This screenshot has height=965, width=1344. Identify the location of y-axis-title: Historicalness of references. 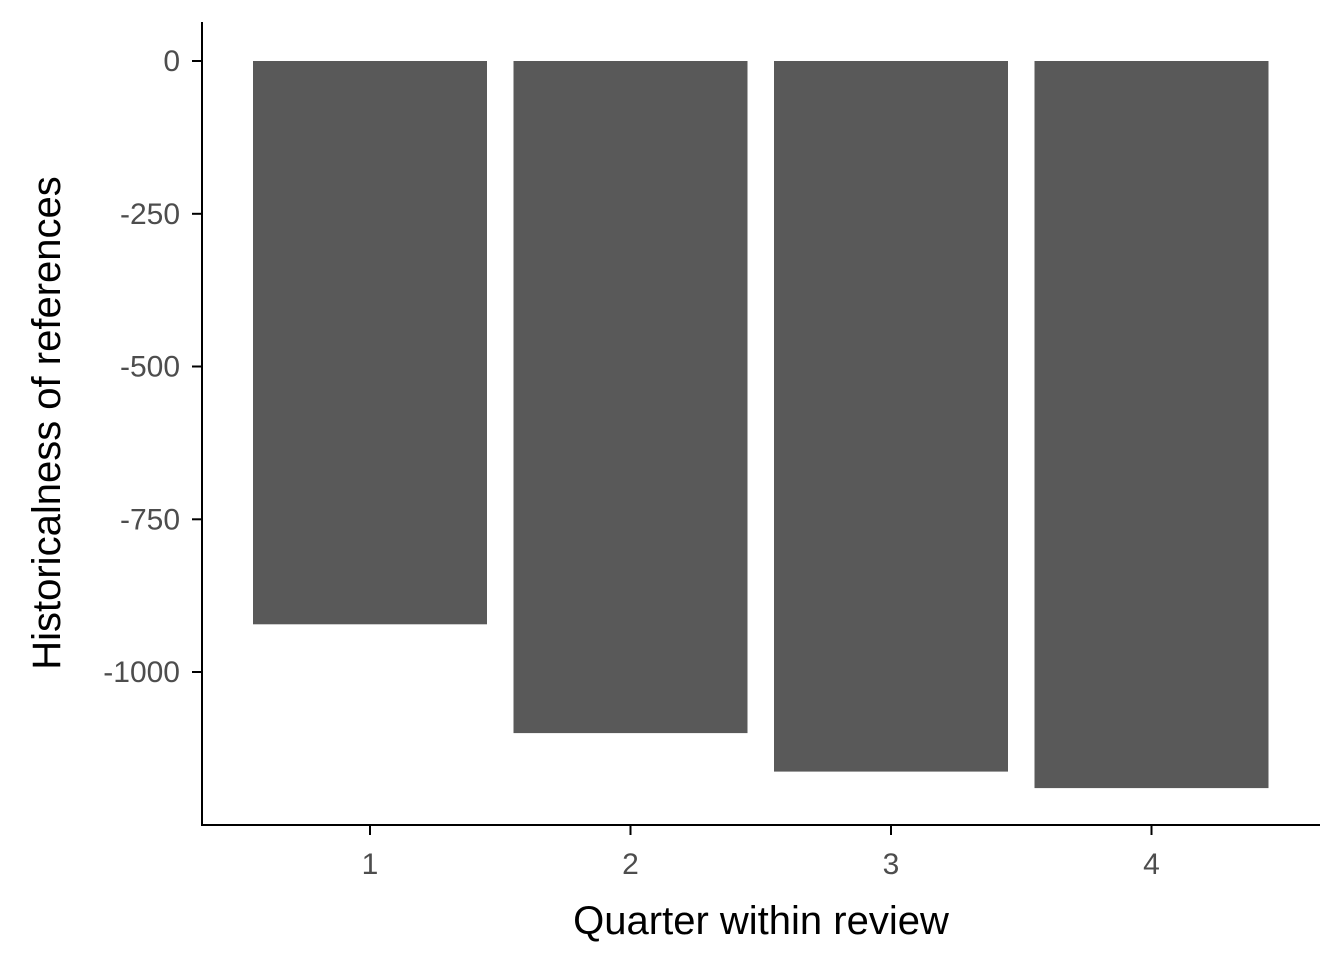
(47, 423).